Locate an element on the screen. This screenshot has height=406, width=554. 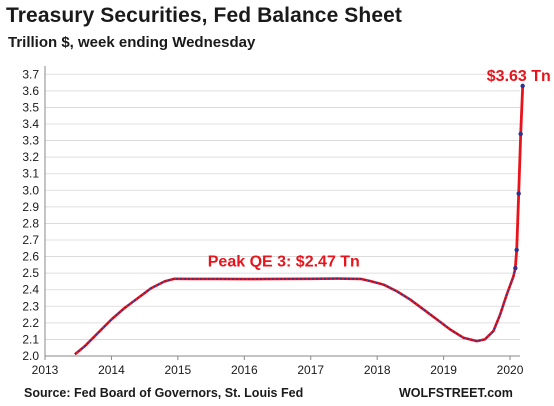
y-tick-label: 3.6 is located at coordinates (30, 91).